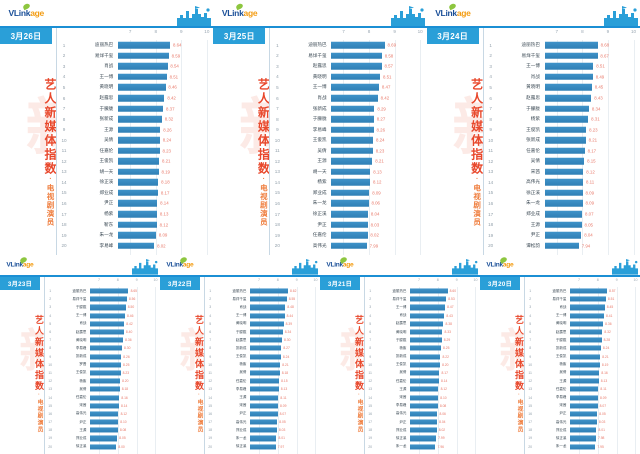 Image resolution: width=640 pixels, height=454 pixels. Describe the element at coordinates (422, 414) in the screenshot. I see `table-row: 16 高伟光 8.06` at that location.